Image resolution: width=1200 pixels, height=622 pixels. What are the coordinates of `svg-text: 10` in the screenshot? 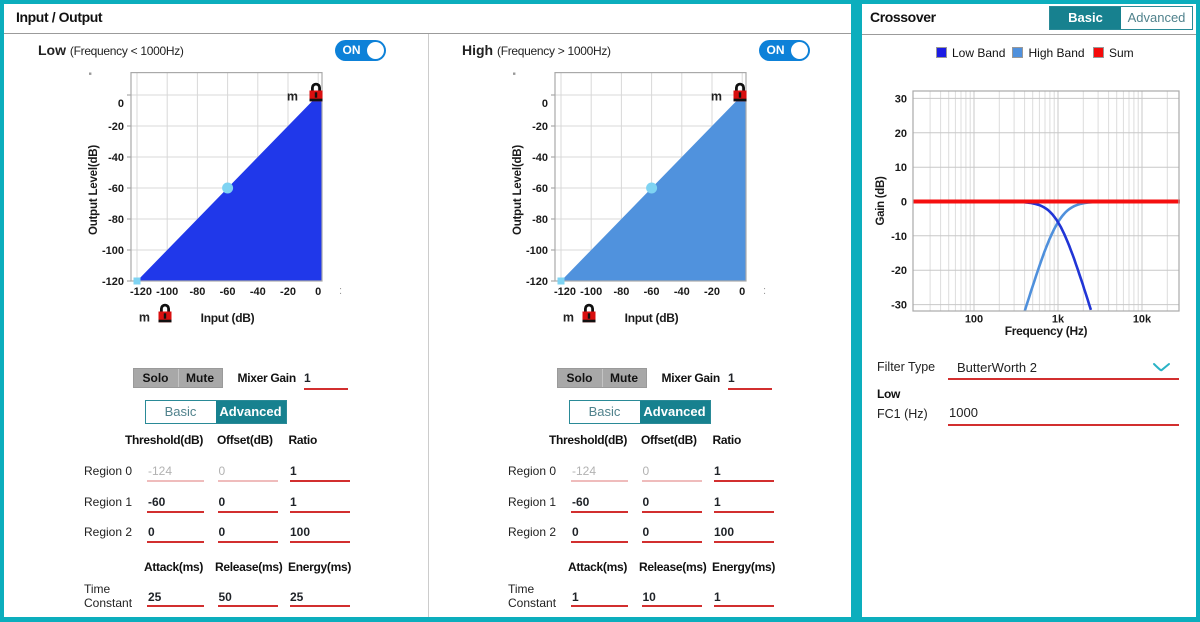 It's located at (901, 168).